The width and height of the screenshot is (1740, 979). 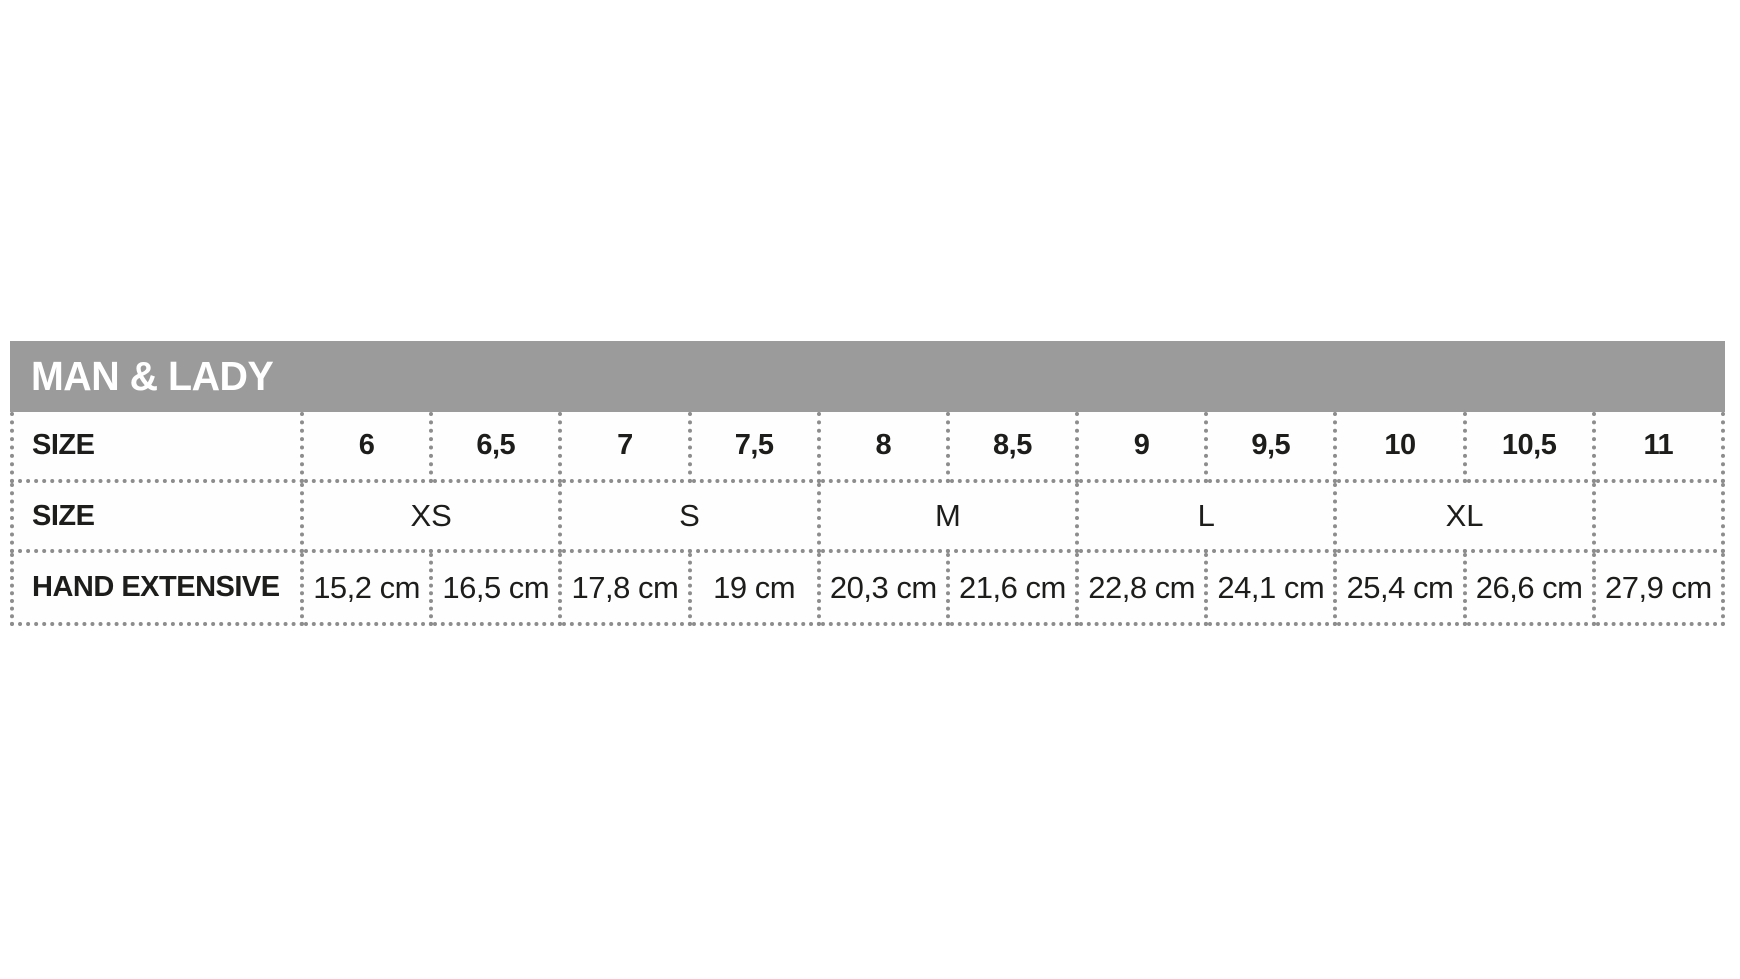 I want to click on size-letter-cell: XL, so click(x=1464, y=516).